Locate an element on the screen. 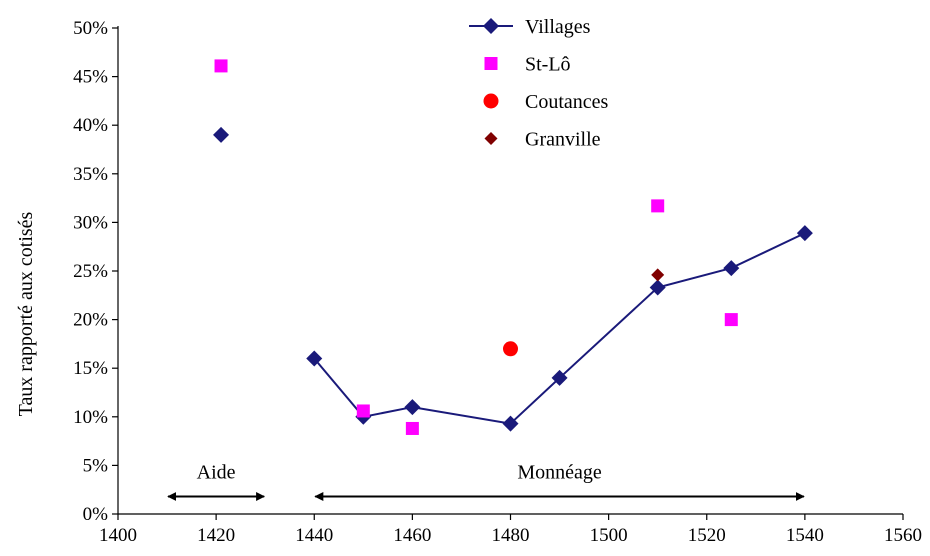 This screenshot has width=930, height=556. x-tick-label: 1420 is located at coordinates (216, 535).